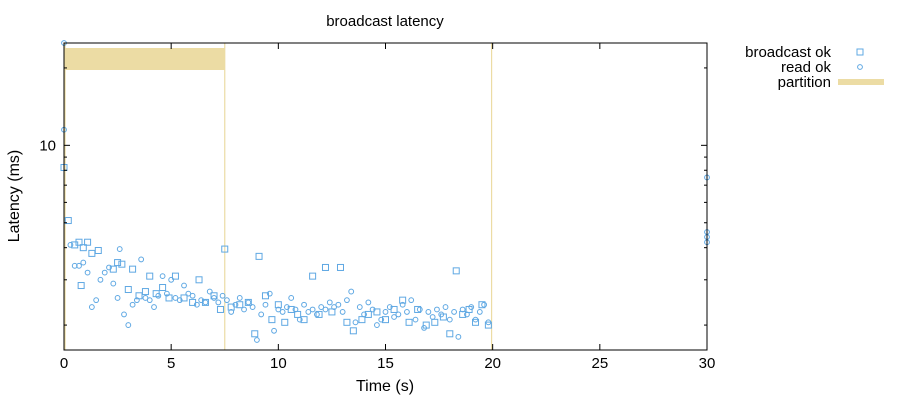 The width and height of the screenshot is (900, 400). What do you see at coordinates (806, 67) in the screenshot?
I see `legend-label: read ok` at bounding box center [806, 67].